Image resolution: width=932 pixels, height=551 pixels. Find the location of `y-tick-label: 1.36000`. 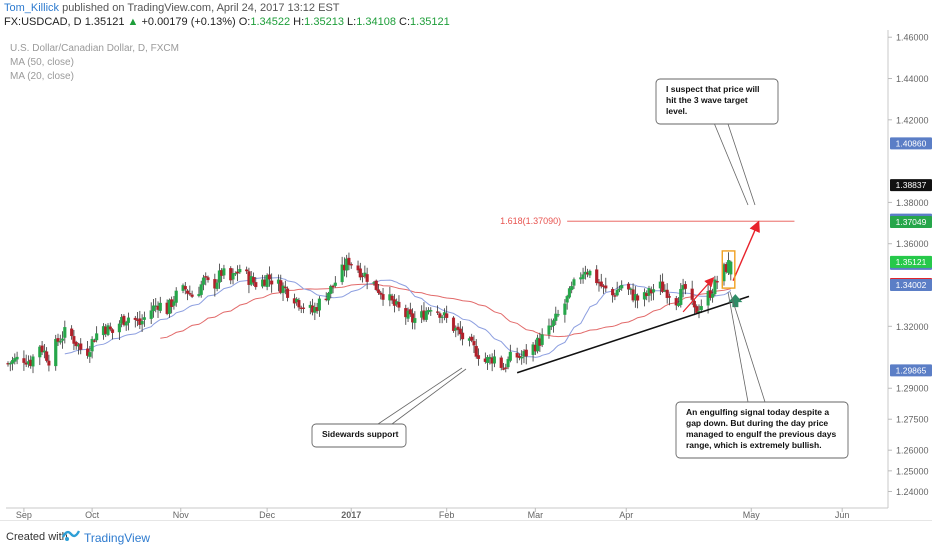

y-tick-label: 1.36000 is located at coordinates (912, 244).